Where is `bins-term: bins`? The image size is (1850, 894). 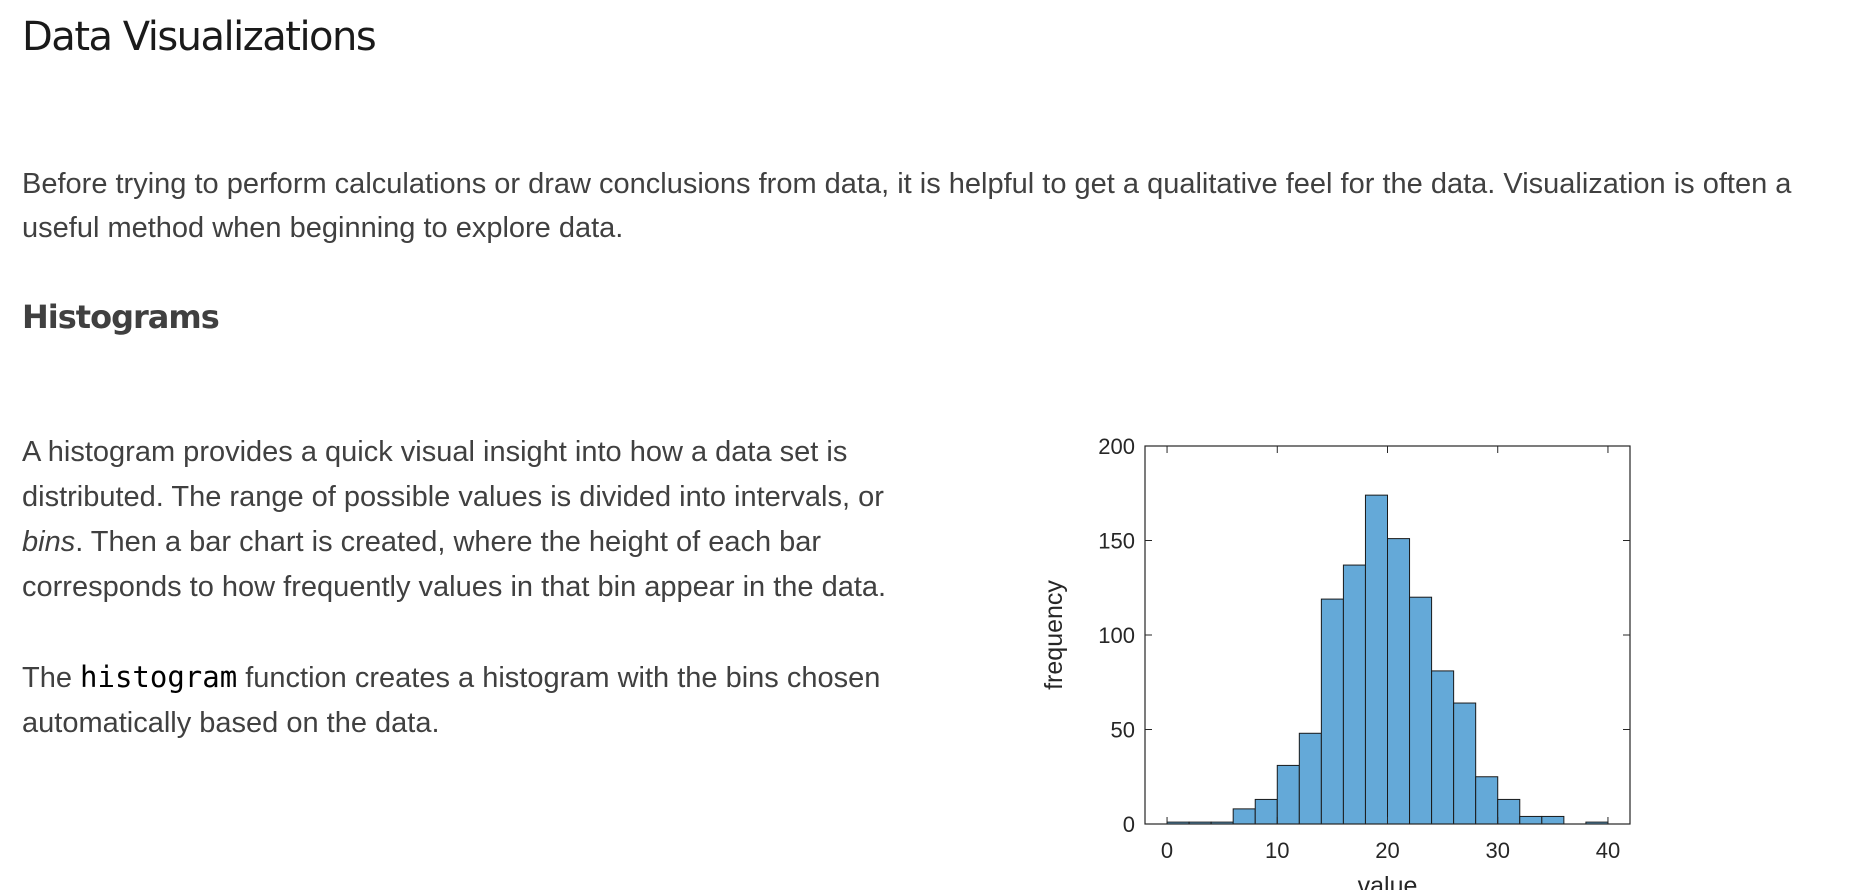
bins-term: bins is located at coordinates (49, 542).